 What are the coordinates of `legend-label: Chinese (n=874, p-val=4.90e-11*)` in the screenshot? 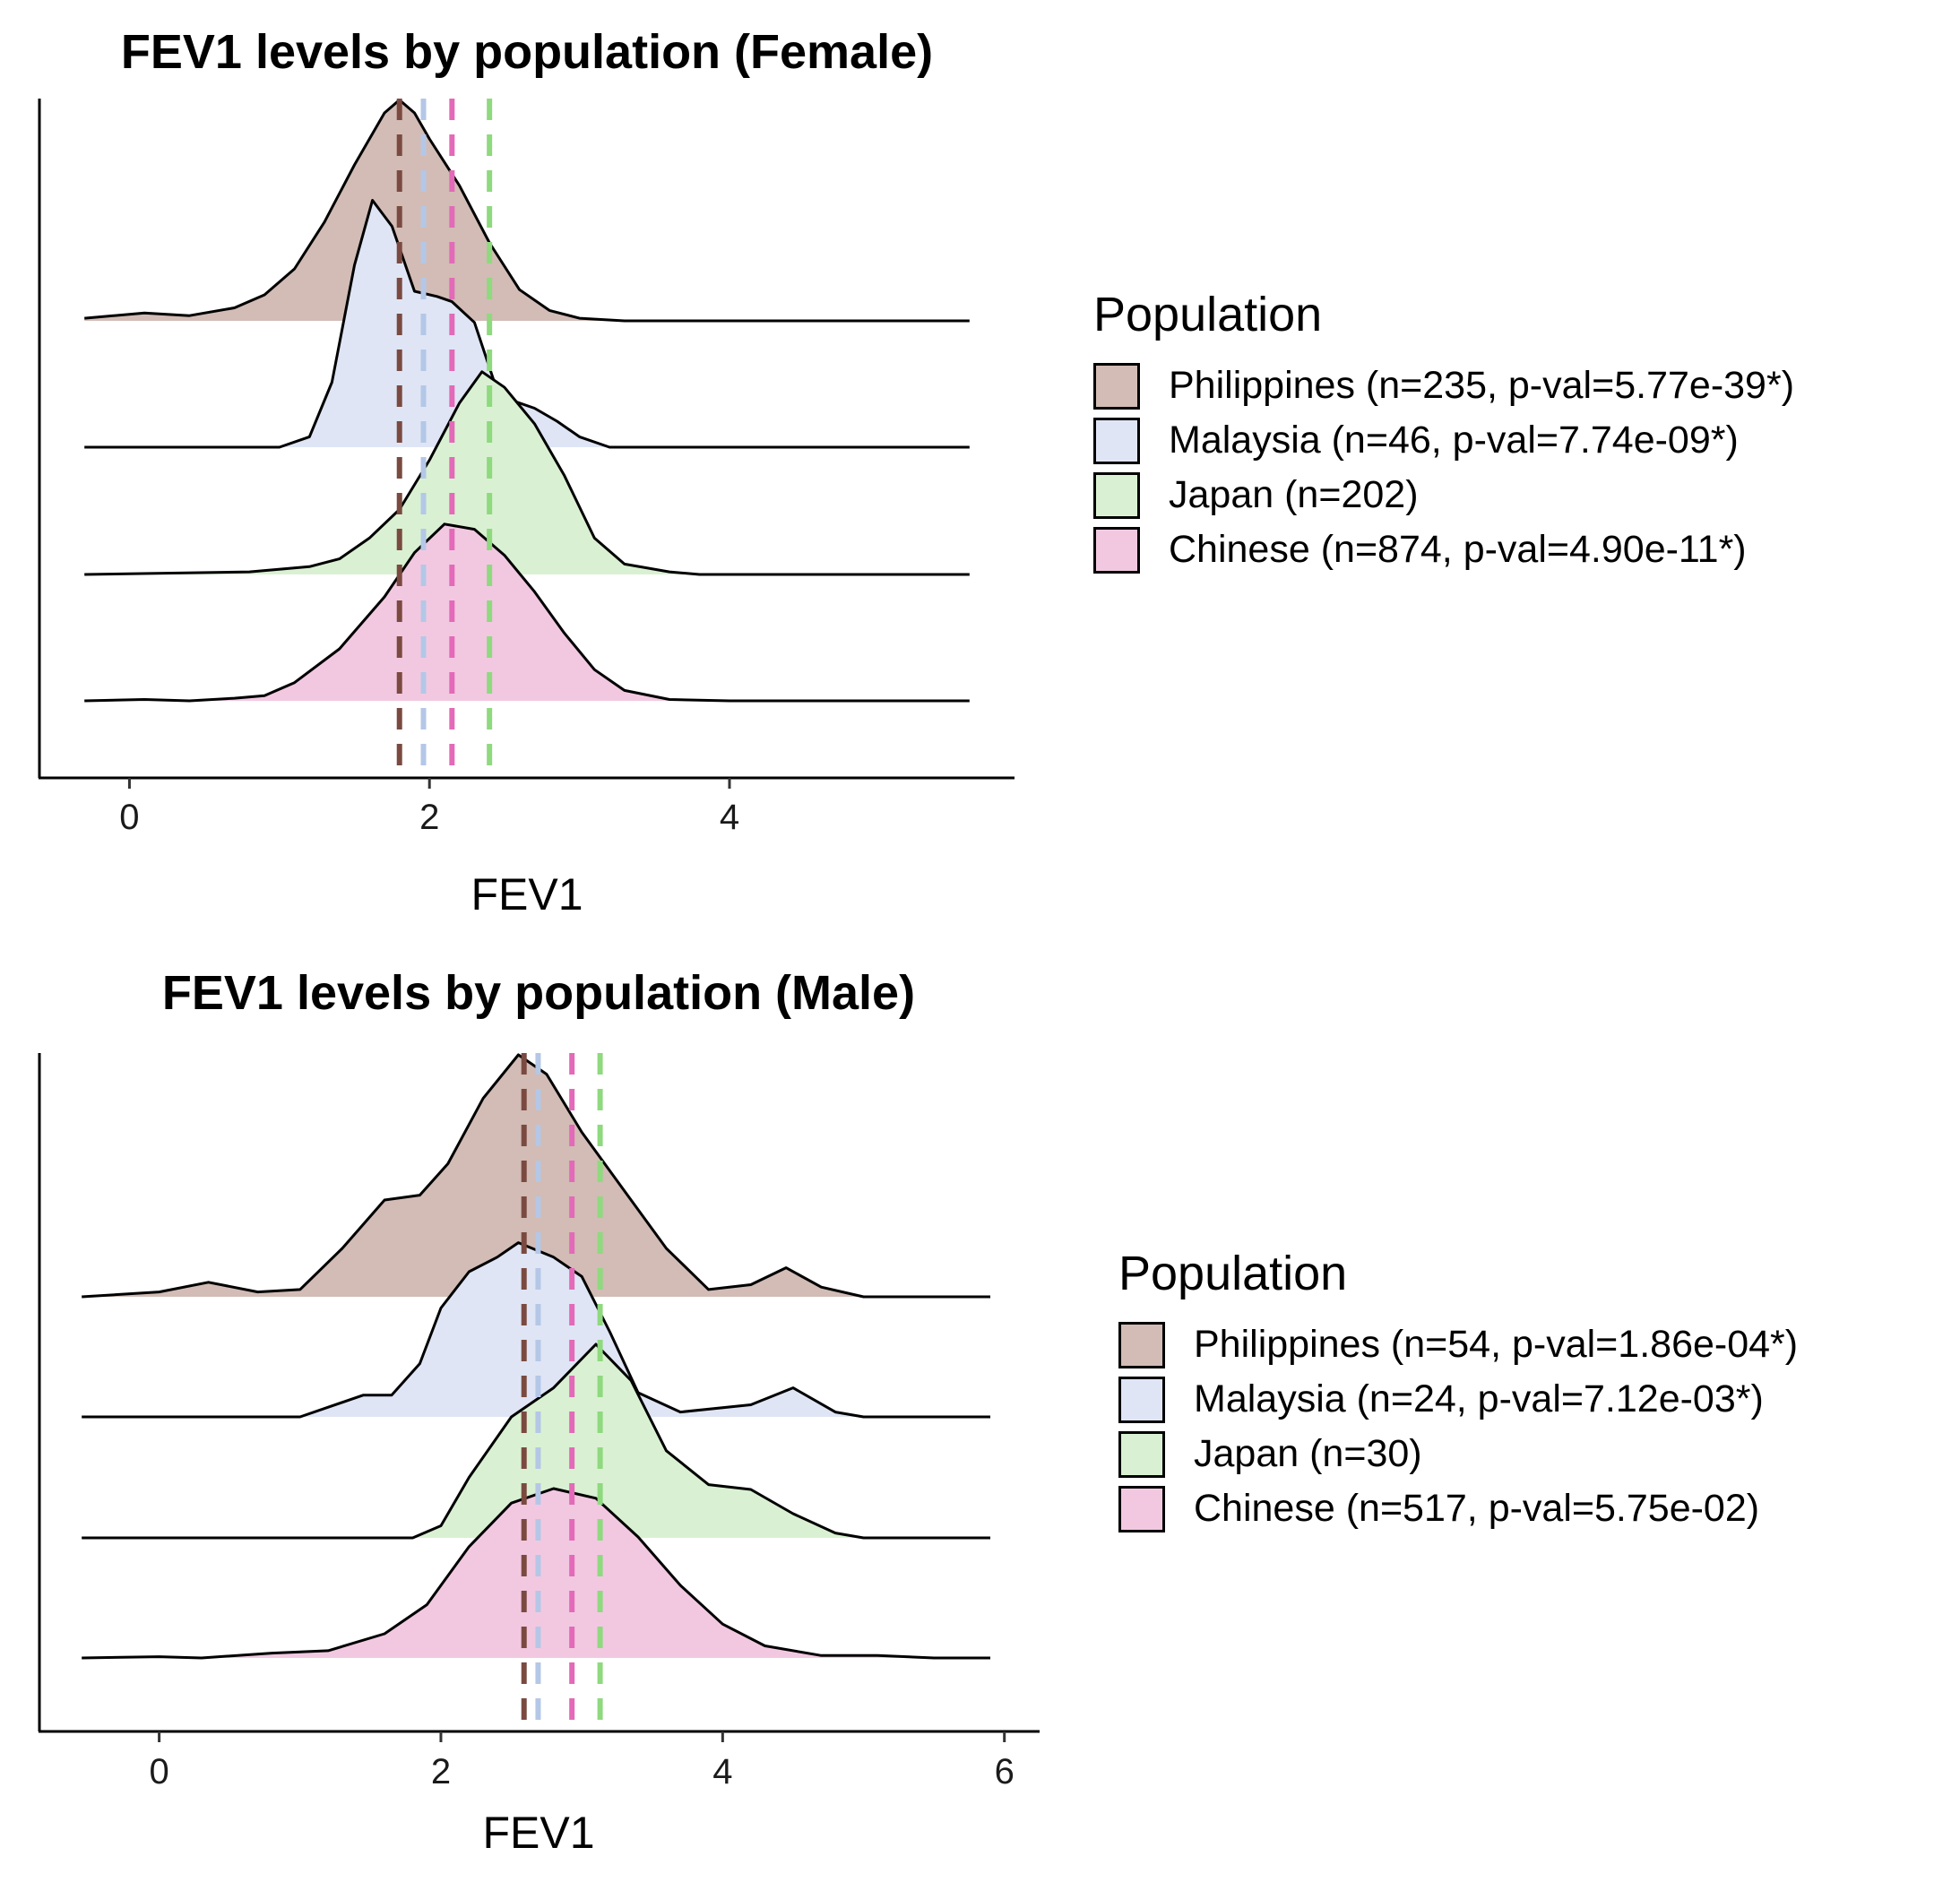 It's located at (1458, 549).